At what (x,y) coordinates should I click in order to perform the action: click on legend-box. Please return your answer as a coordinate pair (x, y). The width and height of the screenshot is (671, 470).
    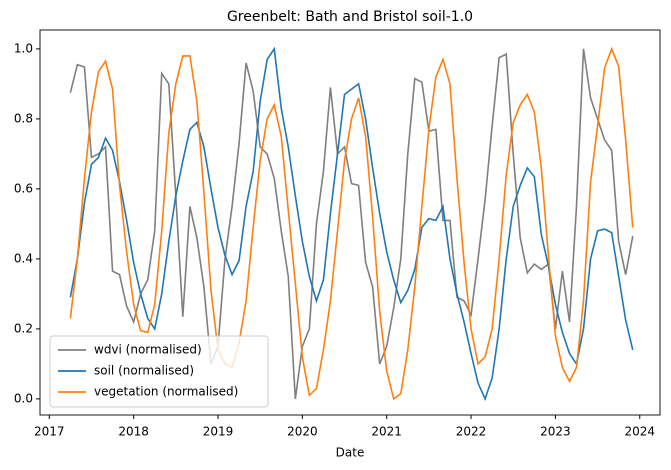
    Looking at the image, I should click on (159, 371).